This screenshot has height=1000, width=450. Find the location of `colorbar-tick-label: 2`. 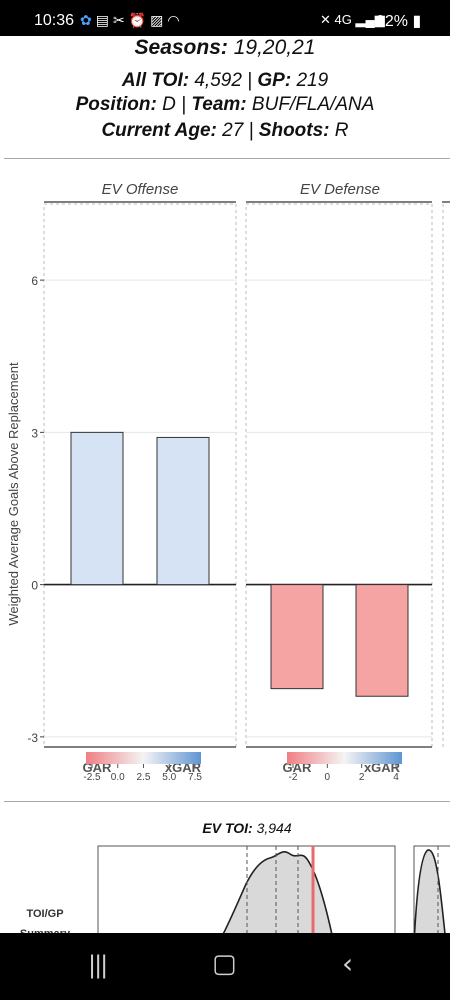

colorbar-tick-label: 2 is located at coordinates (362, 777).